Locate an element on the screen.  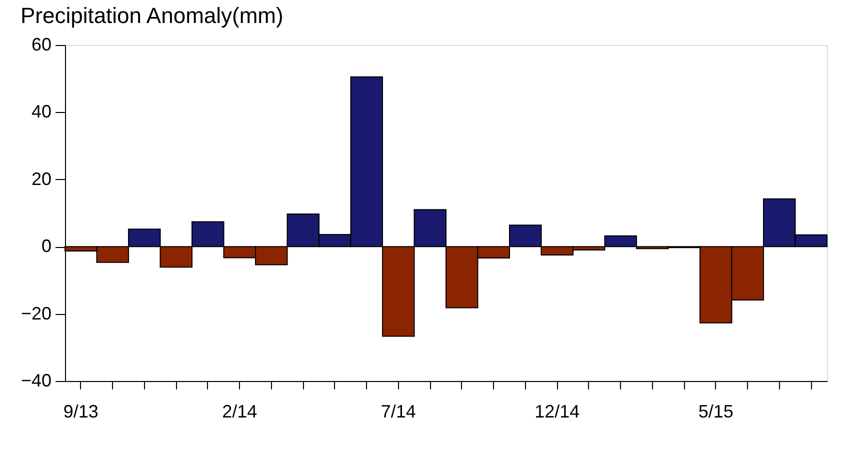
x-tick-label: 2/14 is located at coordinates (240, 412).